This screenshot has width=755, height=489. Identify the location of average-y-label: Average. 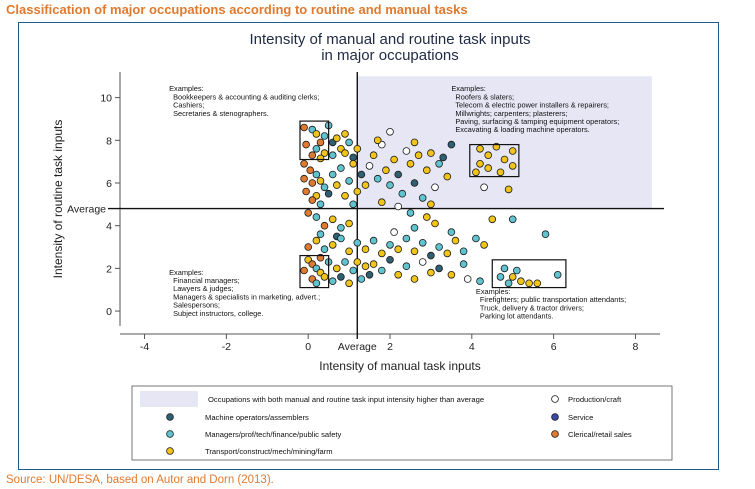
(86, 210).